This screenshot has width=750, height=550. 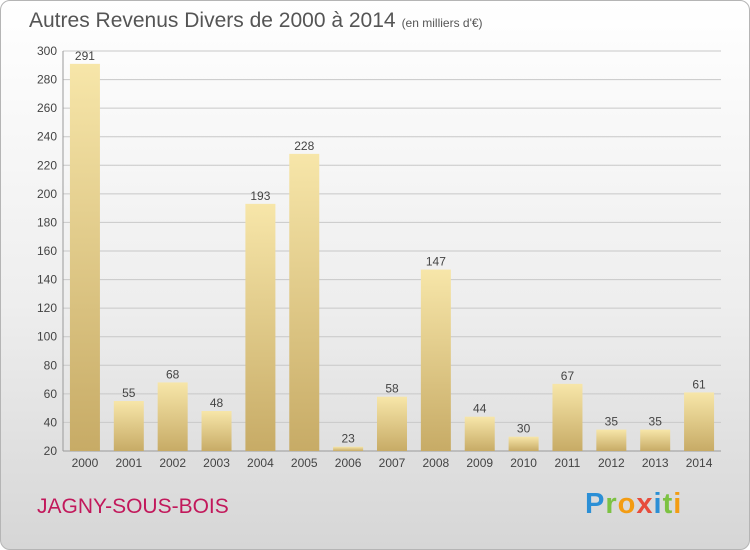 What do you see at coordinates (436, 463) in the screenshot?
I see `x-tick-label: 2008` at bounding box center [436, 463].